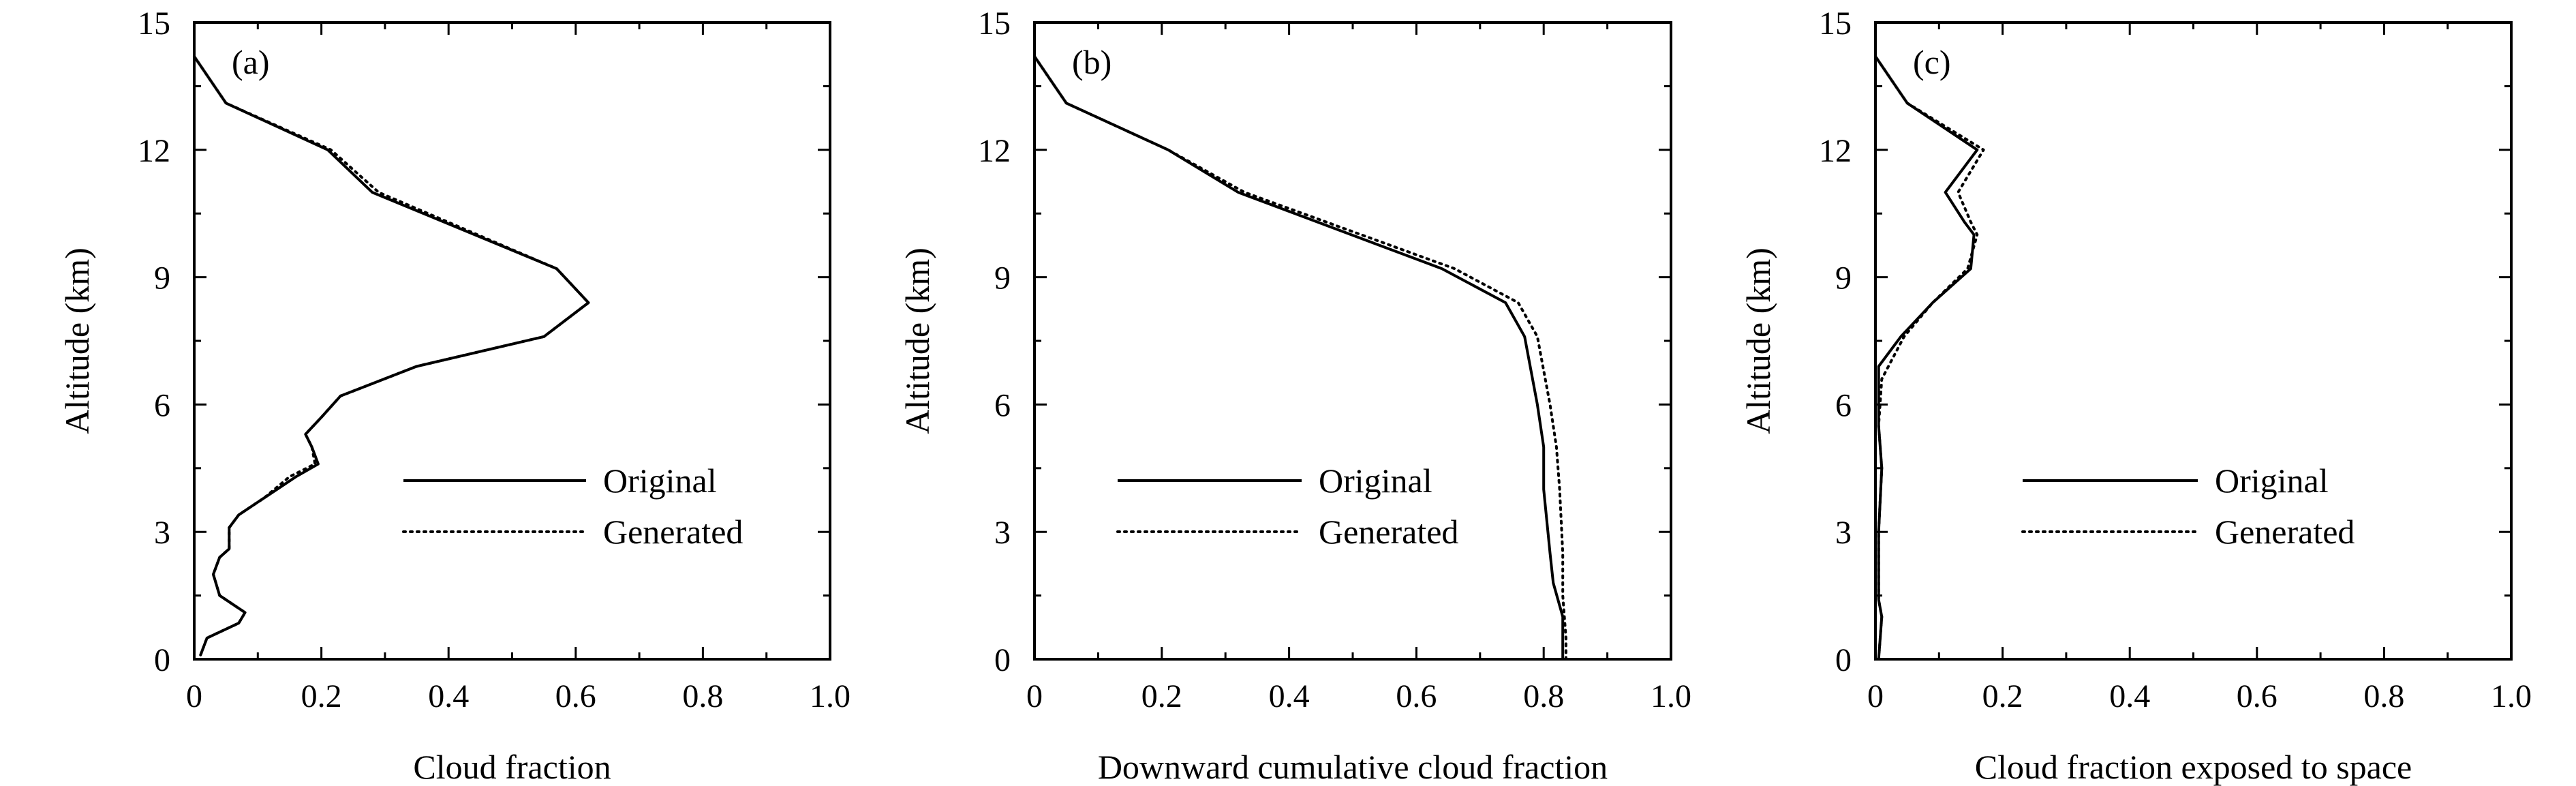 This screenshot has width=2576, height=786. Describe the element at coordinates (1932, 62) in the screenshot. I see `panel-label: (c)` at that location.